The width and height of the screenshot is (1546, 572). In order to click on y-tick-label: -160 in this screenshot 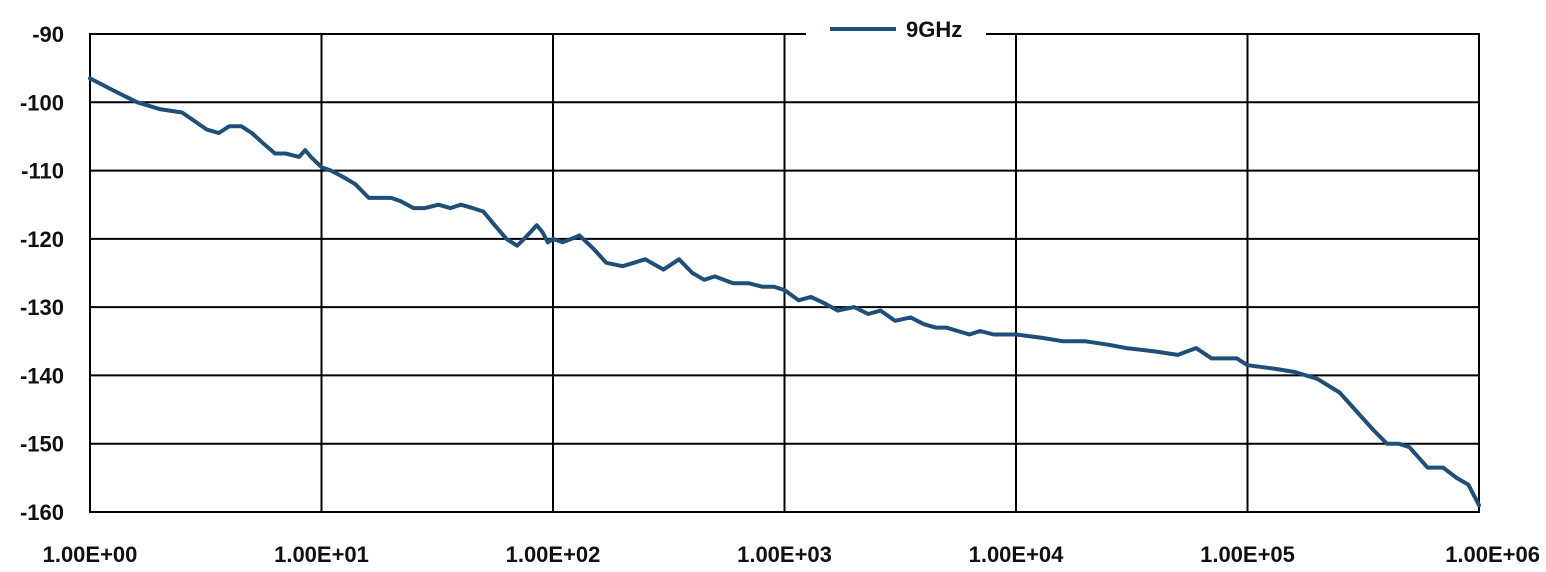, I will do `click(42, 512)`.